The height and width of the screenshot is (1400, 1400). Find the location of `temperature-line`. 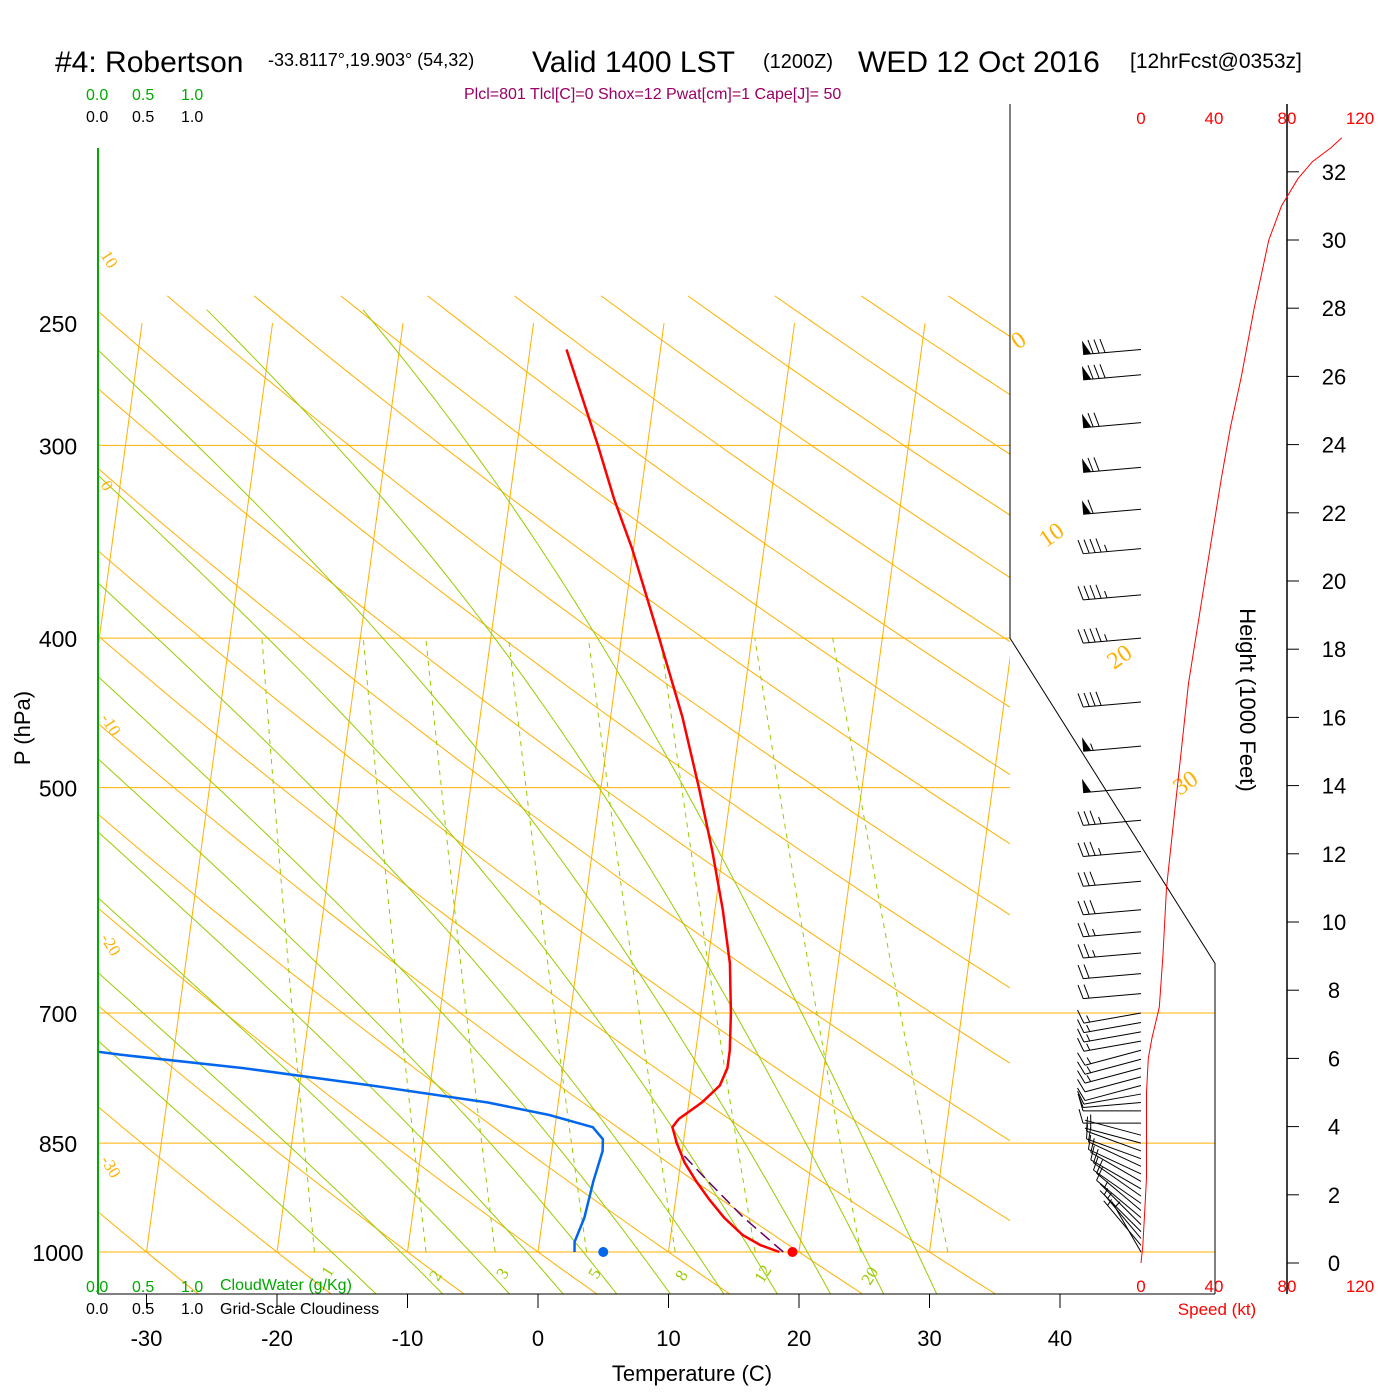

temperature-line is located at coordinates (672, 801).